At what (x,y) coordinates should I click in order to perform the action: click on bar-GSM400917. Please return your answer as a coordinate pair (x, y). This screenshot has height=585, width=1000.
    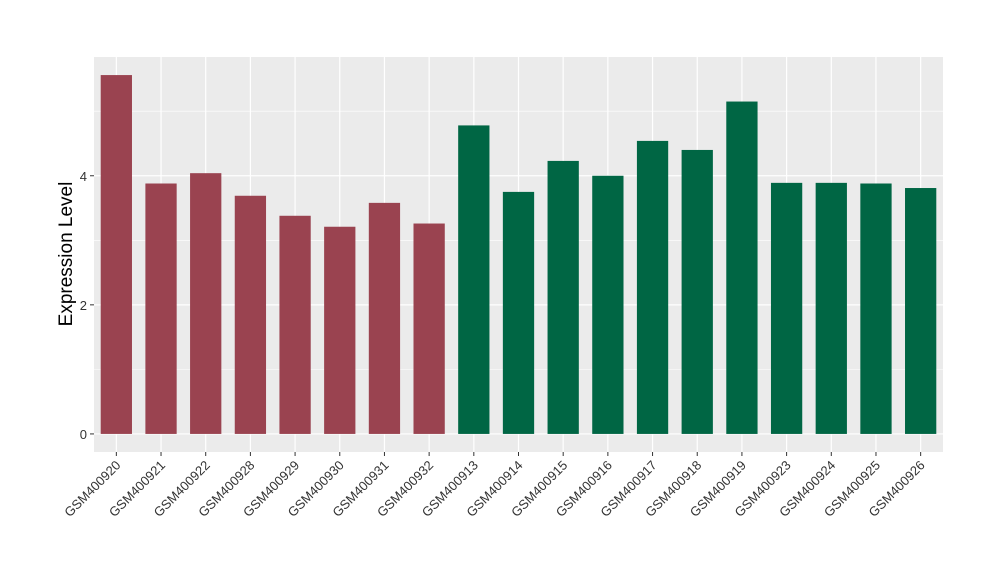
    Looking at the image, I should click on (652, 287).